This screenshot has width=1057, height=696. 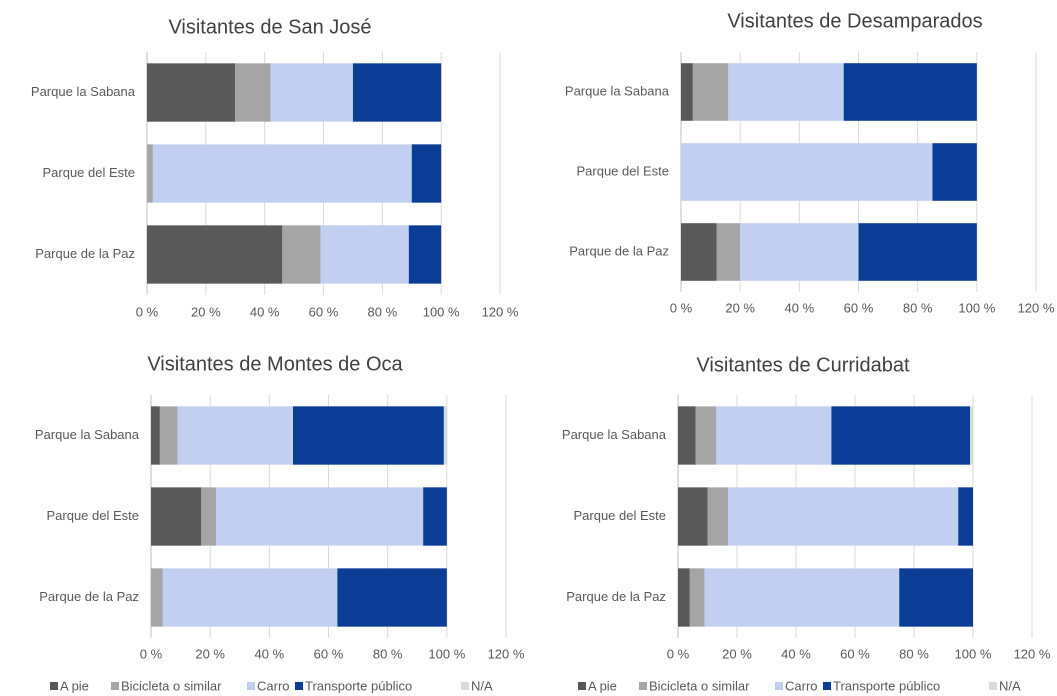 I want to click on legend-label: N/A, so click(x=482, y=685).